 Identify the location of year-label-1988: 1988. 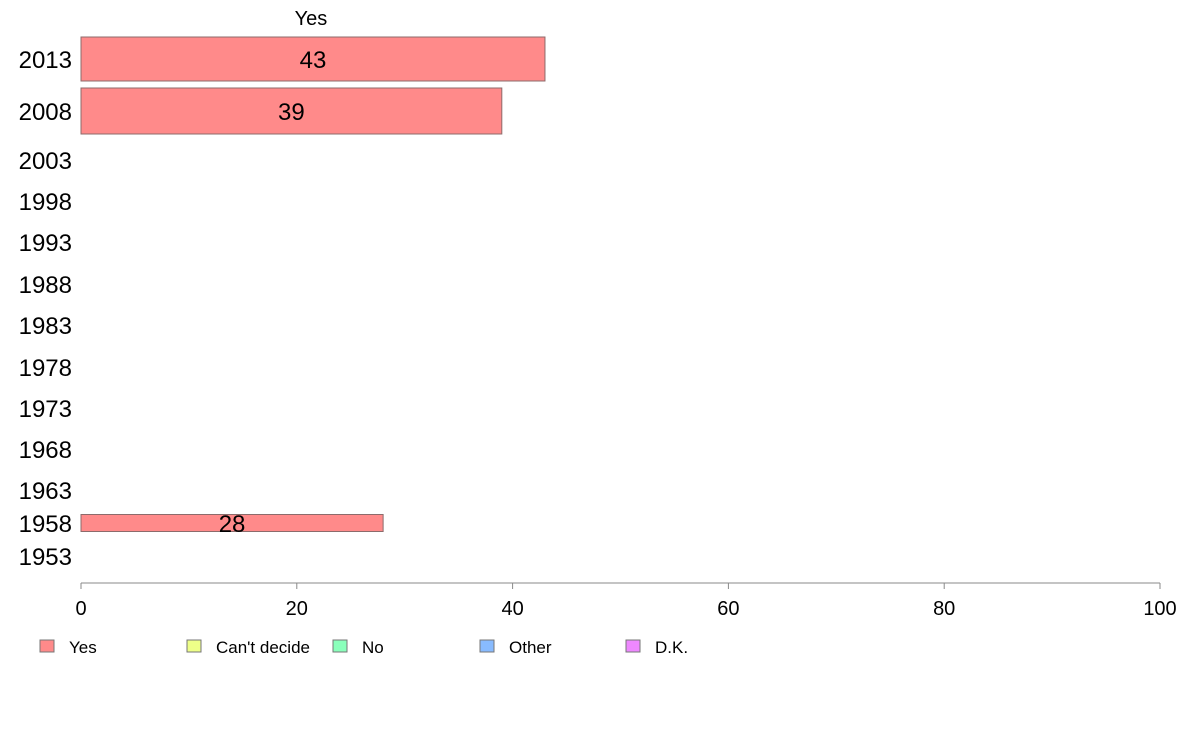
(45, 285).